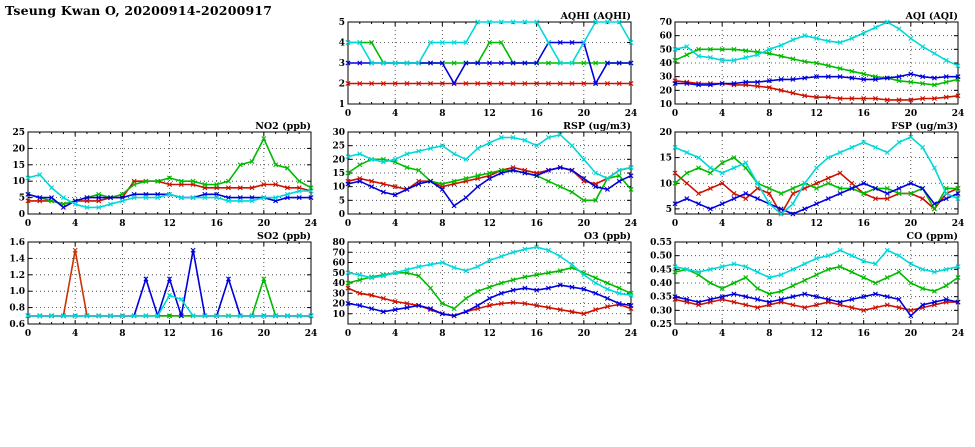 This screenshot has width=975, height=447. I want to click on y-tick-label: 40, so click(338, 284).